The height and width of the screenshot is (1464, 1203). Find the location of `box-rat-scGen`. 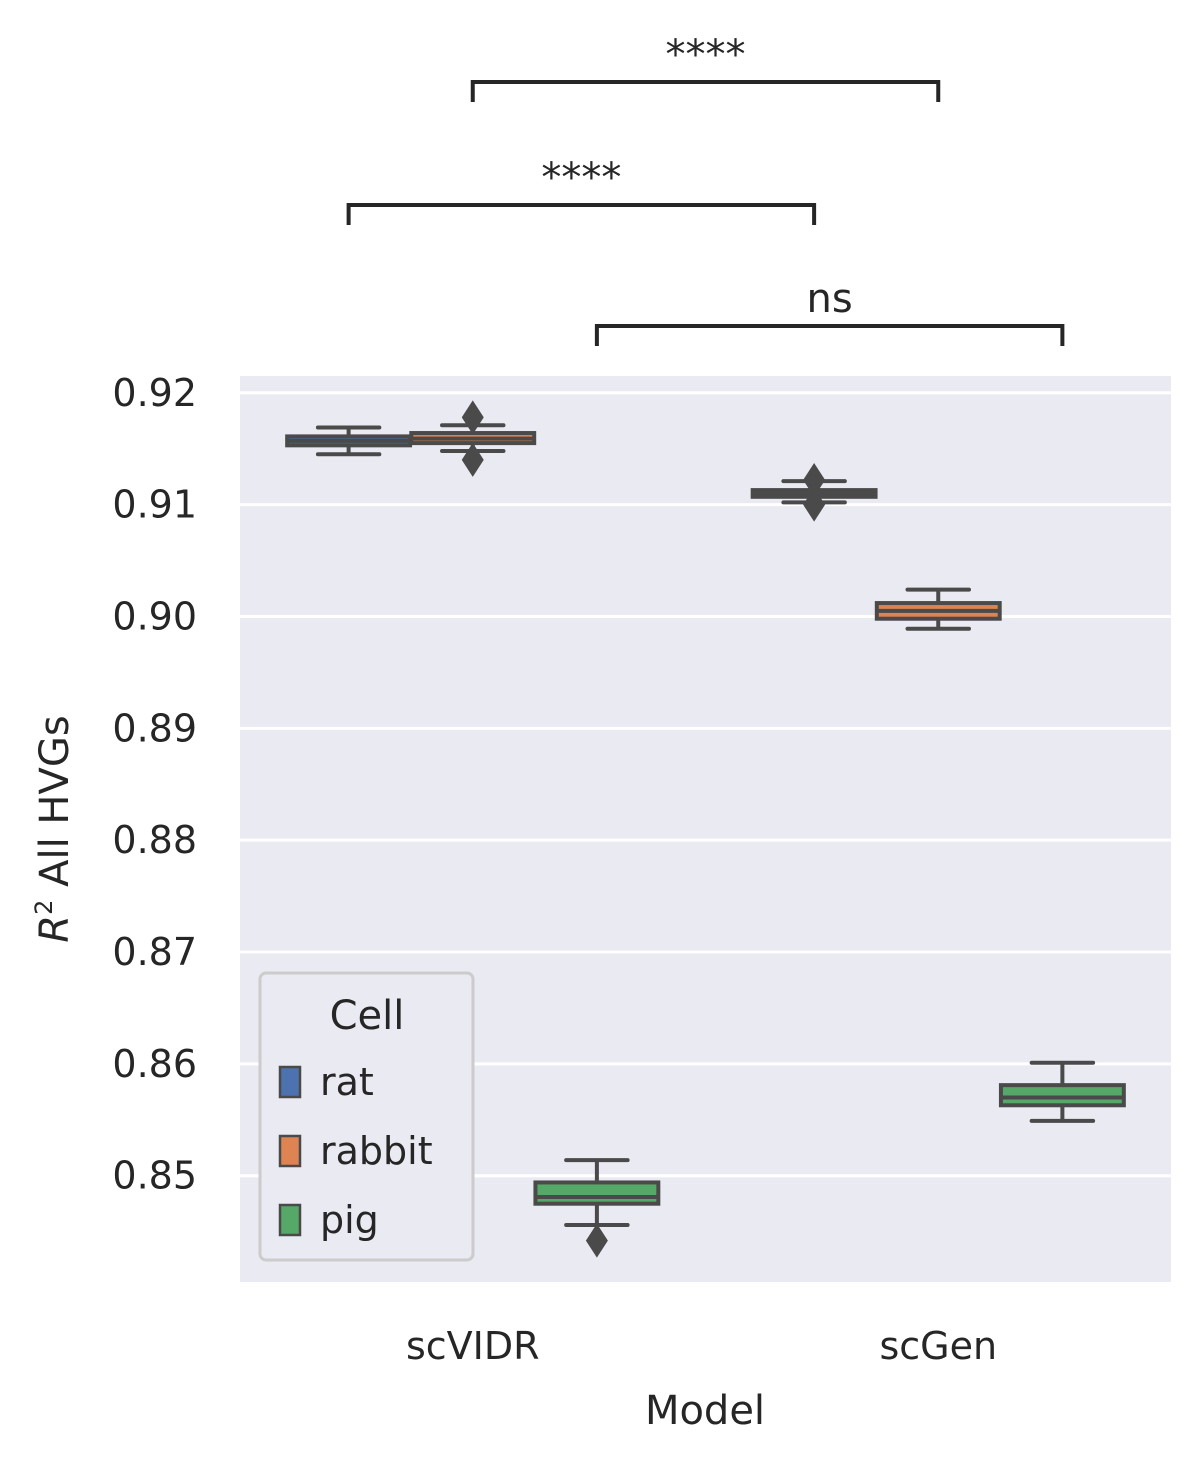

box-rat-scGen is located at coordinates (814, 492).